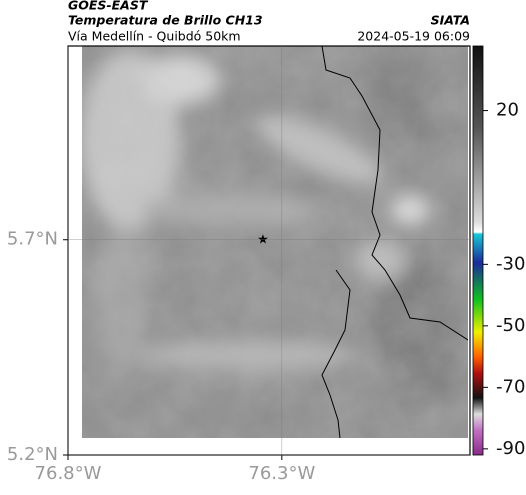 This screenshot has width=526, height=495. What do you see at coordinates (68, 473) in the screenshot?
I see `x-tick-label: 76.8°W` at bounding box center [68, 473].